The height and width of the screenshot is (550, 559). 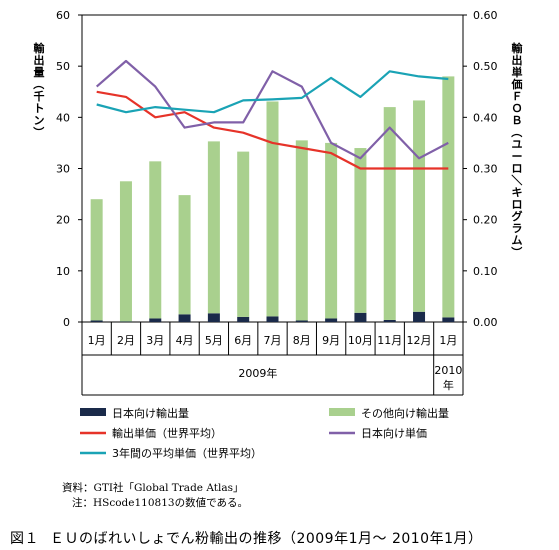 What do you see at coordinates (266, 539) in the screenshot?
I see `figure-title: ＥＵのばれいしょでん粉輸出の推移（2009年1月～ 2010年1月）` at bounding box center [266, 539].